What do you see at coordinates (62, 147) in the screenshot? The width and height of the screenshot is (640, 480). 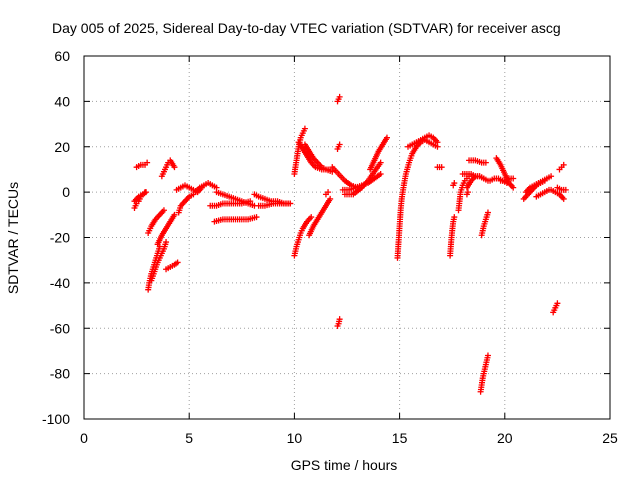 I see `y-tick-label: 20` at bounding box center [62, 147].